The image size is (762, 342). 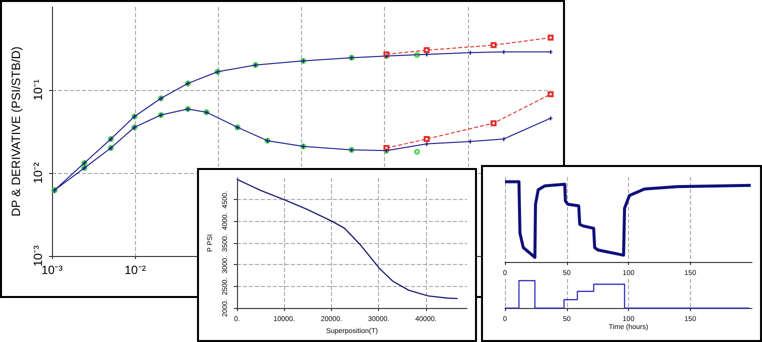 I want to click on x-tick-label: 10⁻², so click(x=135, y=270).